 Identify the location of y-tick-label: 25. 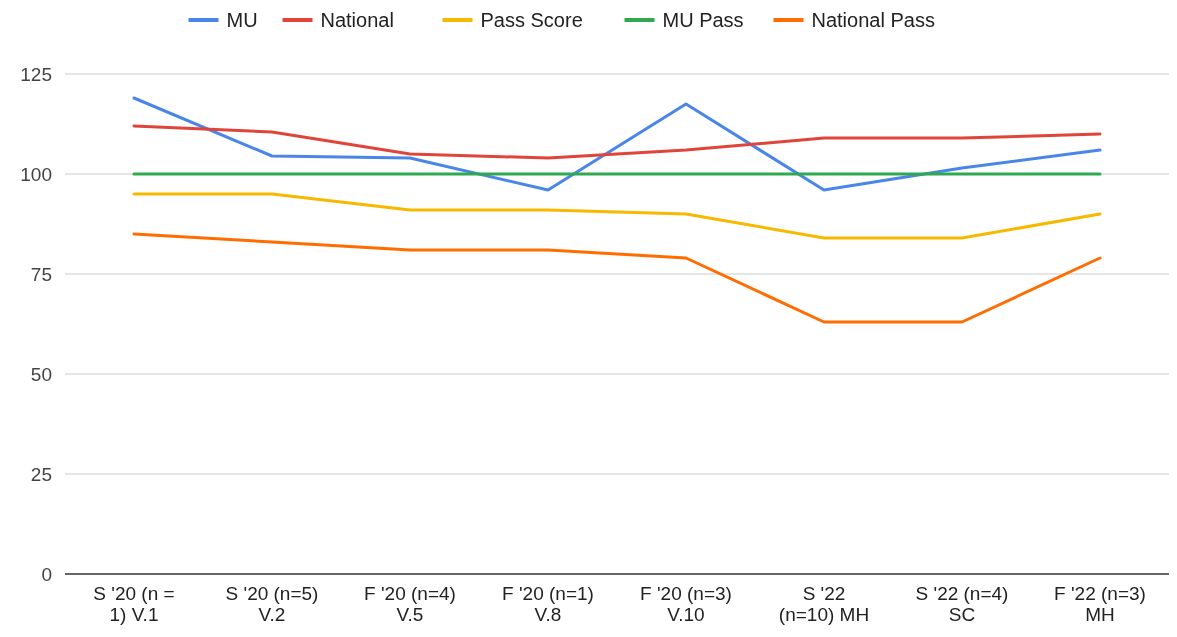
(41, 474).